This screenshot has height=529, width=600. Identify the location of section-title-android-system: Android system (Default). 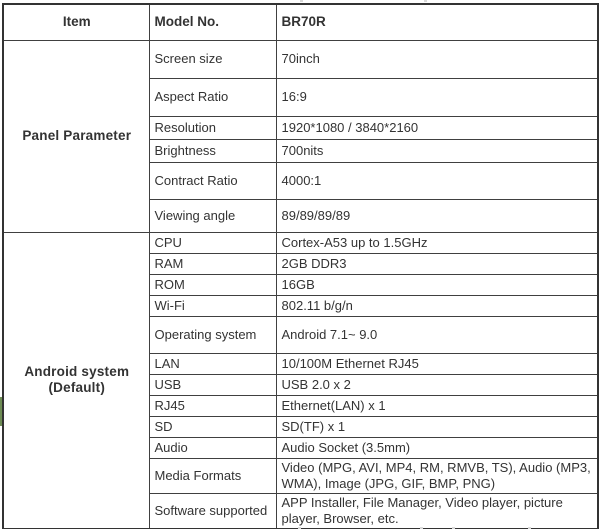
(76, 380).